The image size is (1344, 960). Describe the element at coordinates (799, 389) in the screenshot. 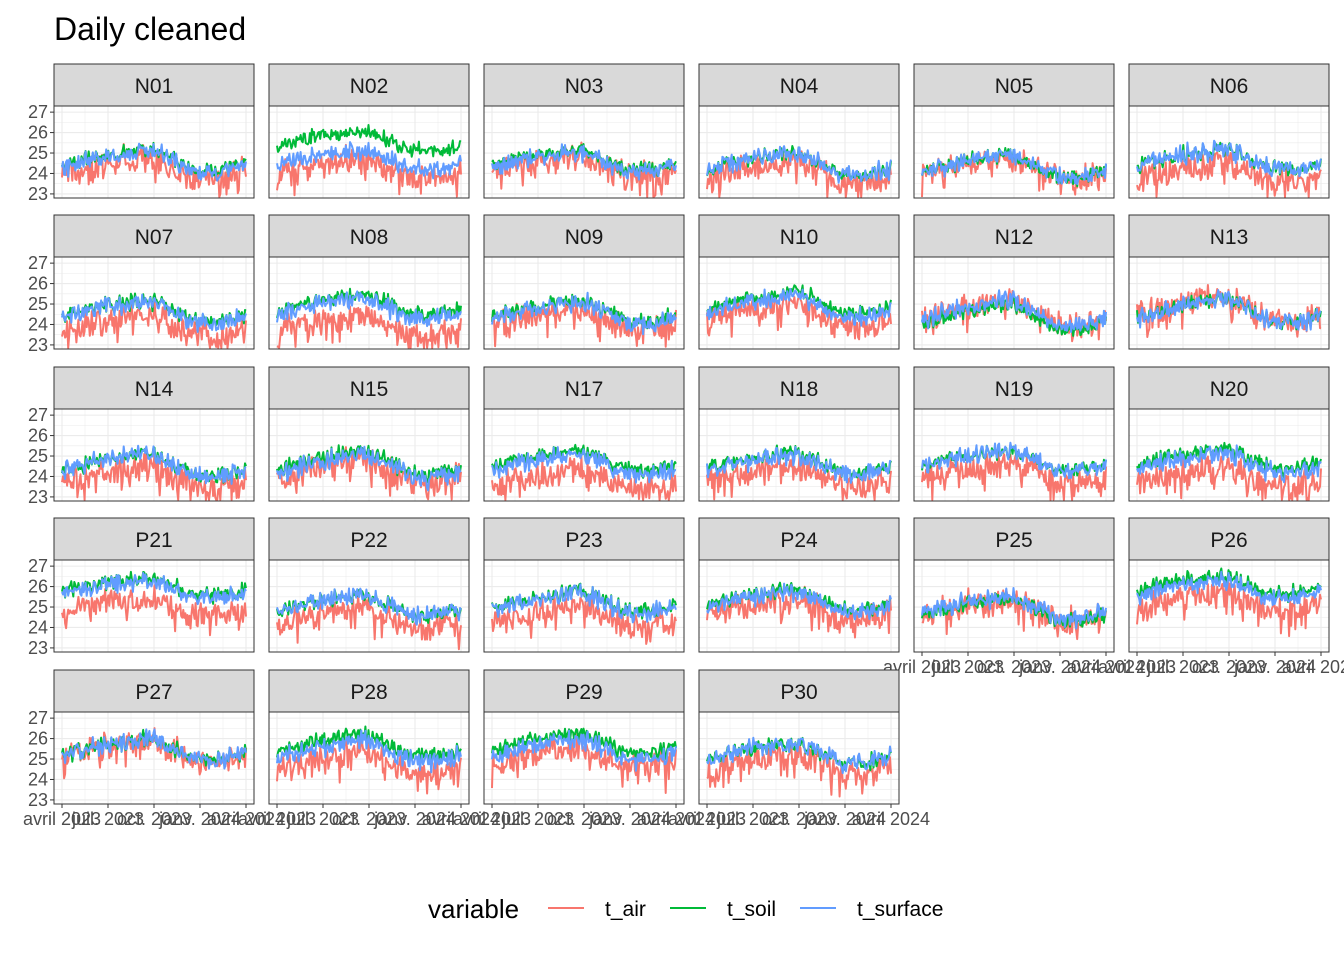

I see `facet-strip-label: N18` at that location.